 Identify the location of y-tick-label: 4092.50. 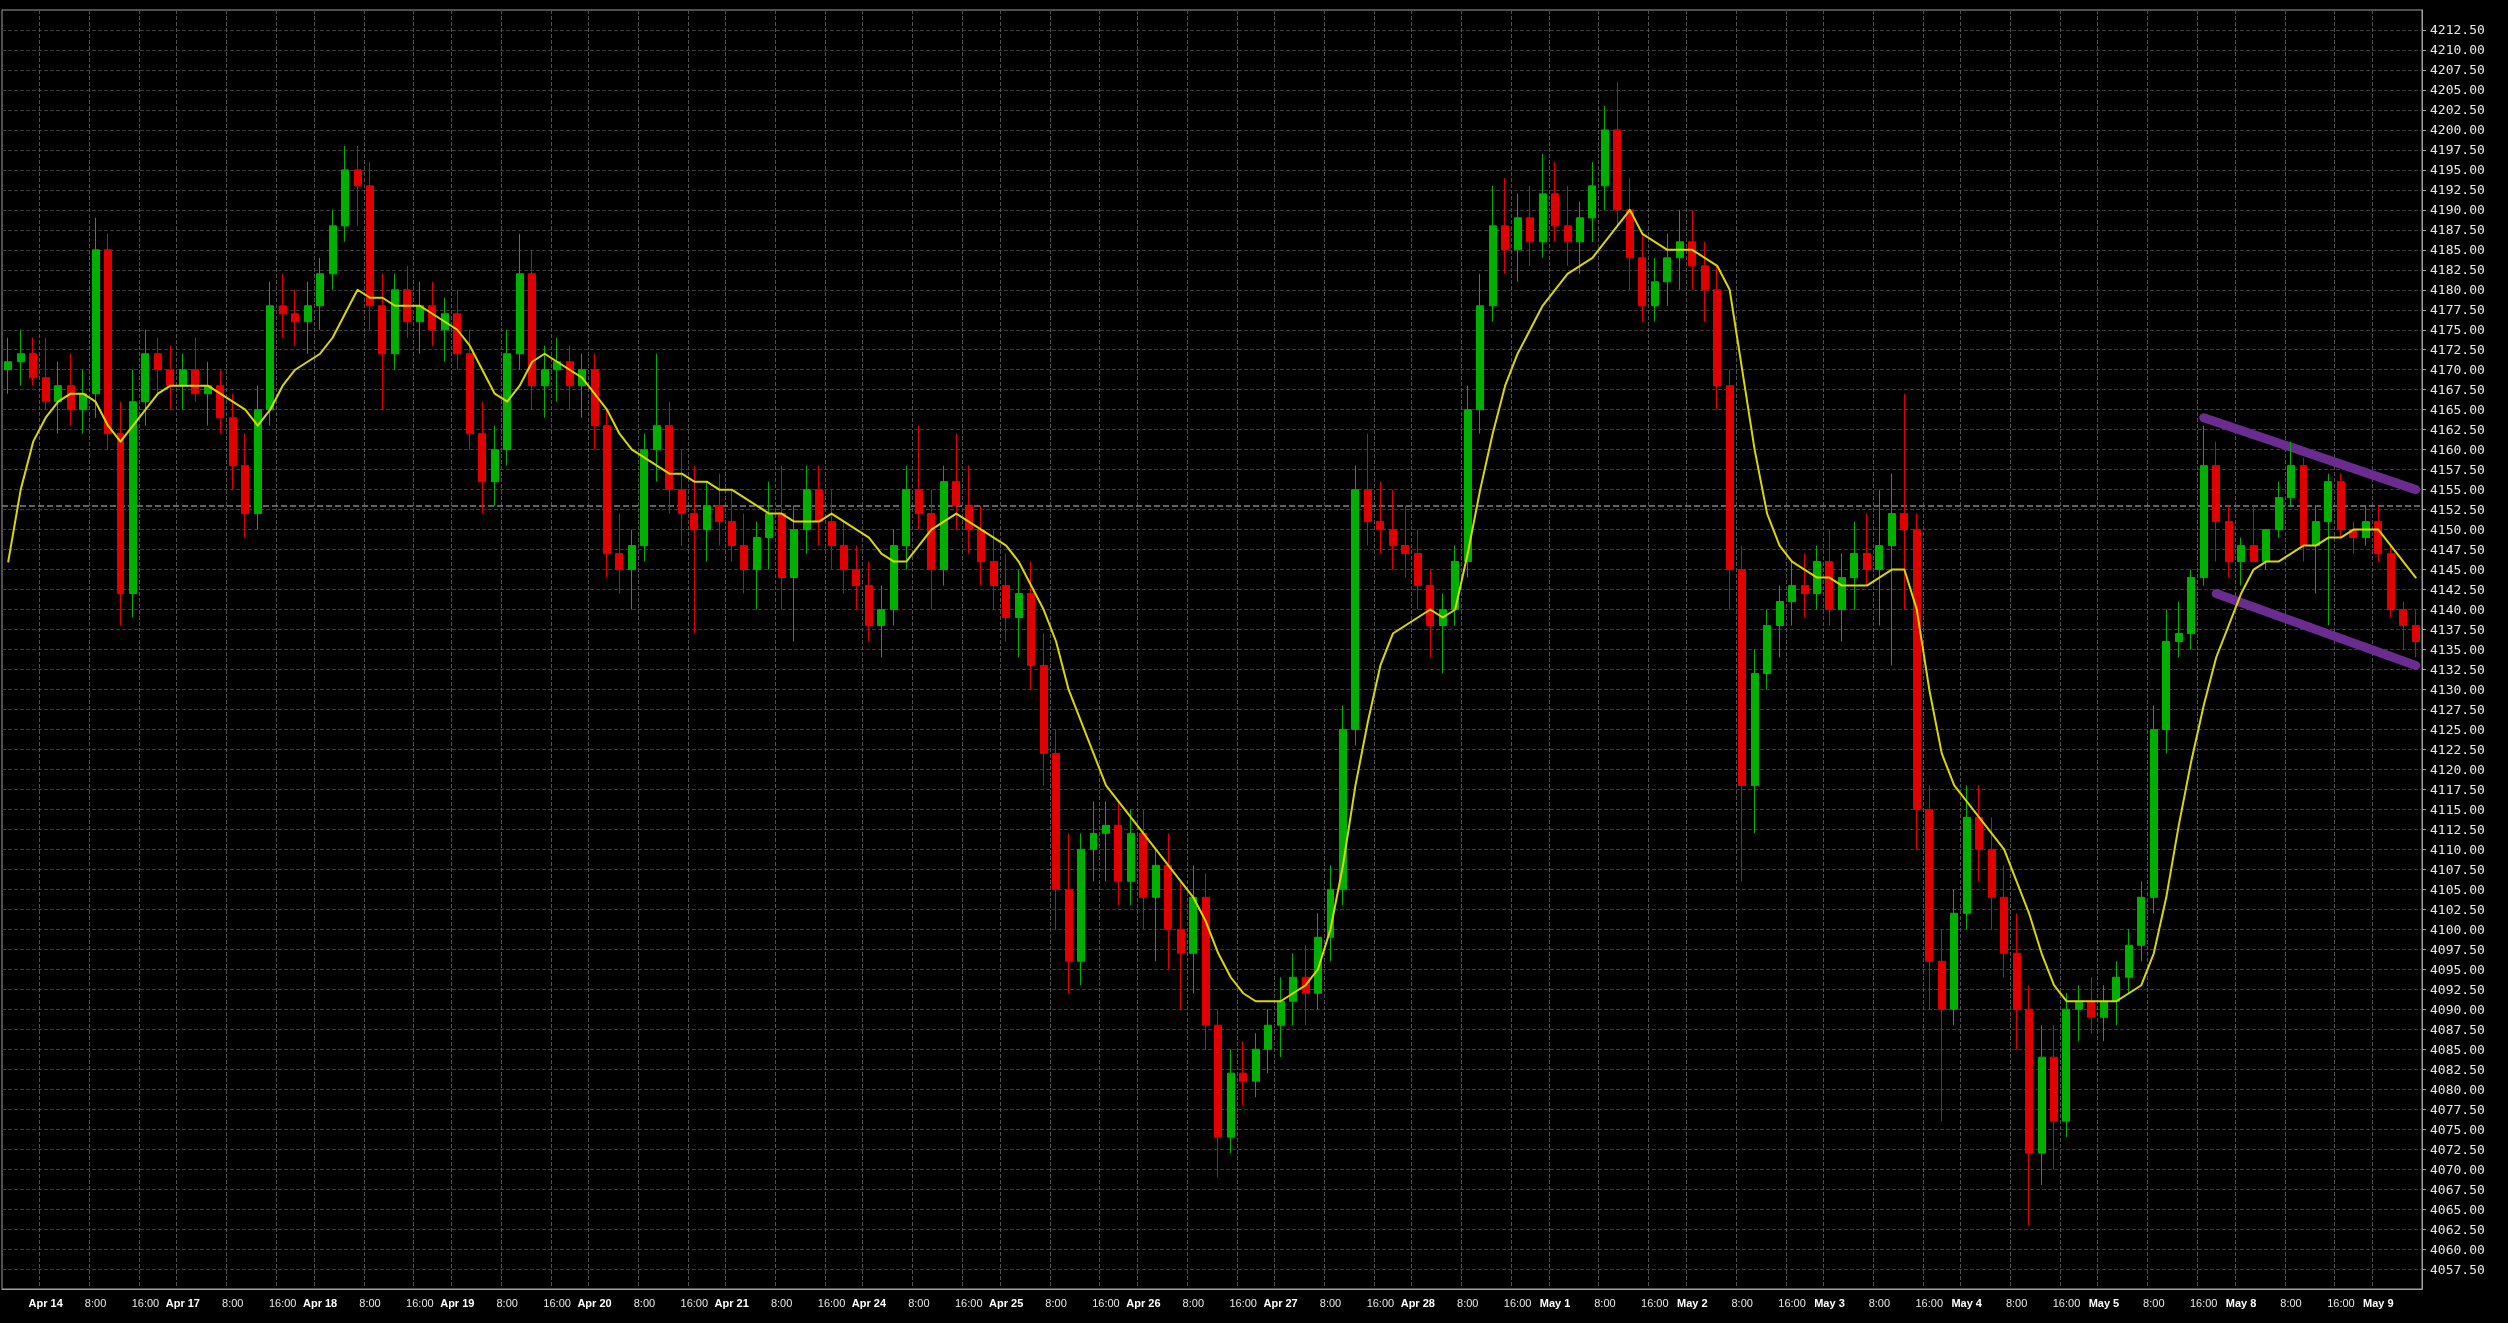
(2457, 989).